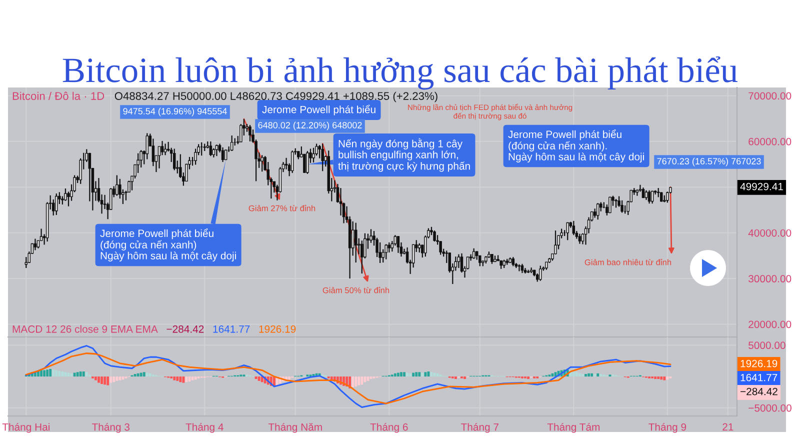 This screenshot has width=800, height=448. What do you see at coordinates (767, 346) in the screenshot?
I see `y-tick-label: 5000.00` at bounding box center [767, 346].